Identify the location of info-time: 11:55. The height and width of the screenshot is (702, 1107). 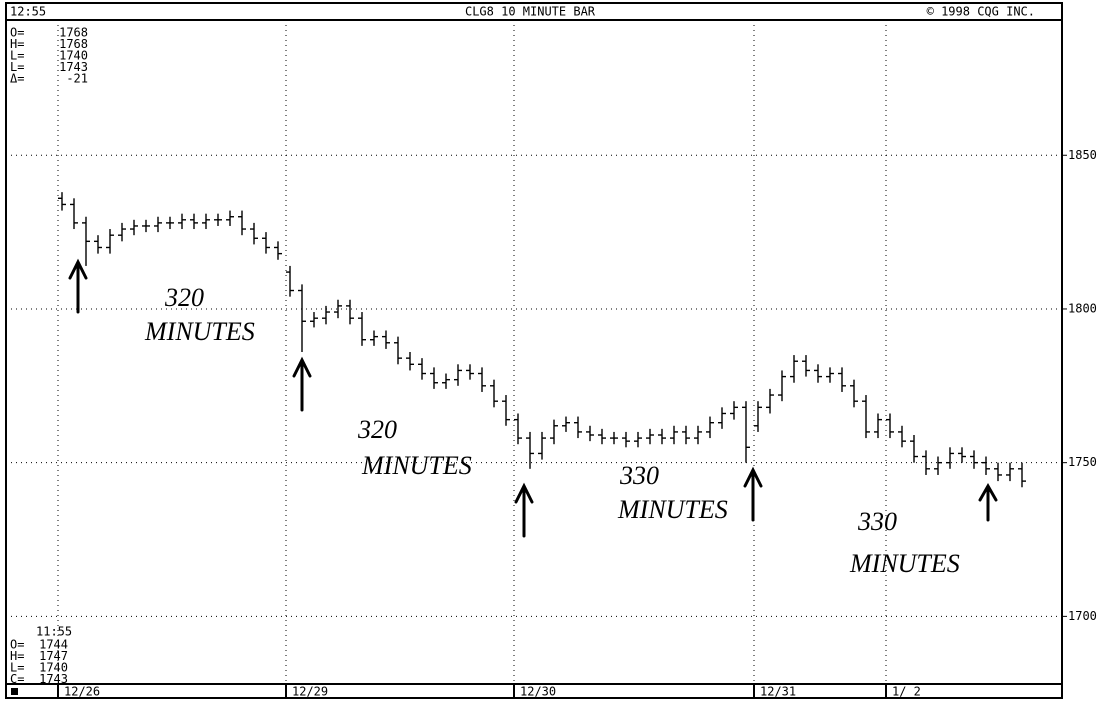
(54, 632).